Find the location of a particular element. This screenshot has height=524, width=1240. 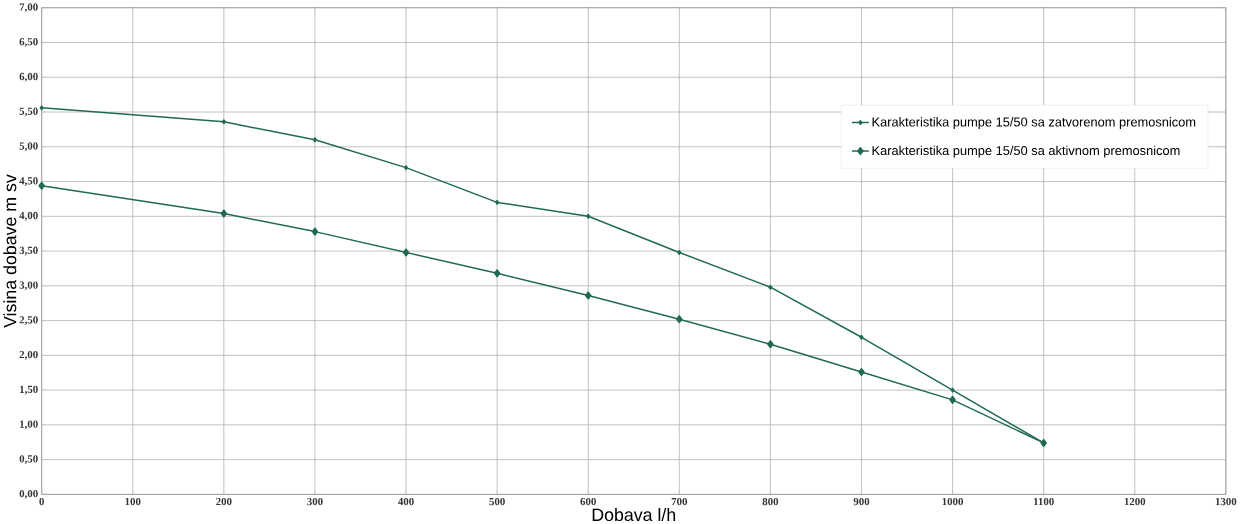

y-tick-label: 7,00 is located at coordinates (28, 7).